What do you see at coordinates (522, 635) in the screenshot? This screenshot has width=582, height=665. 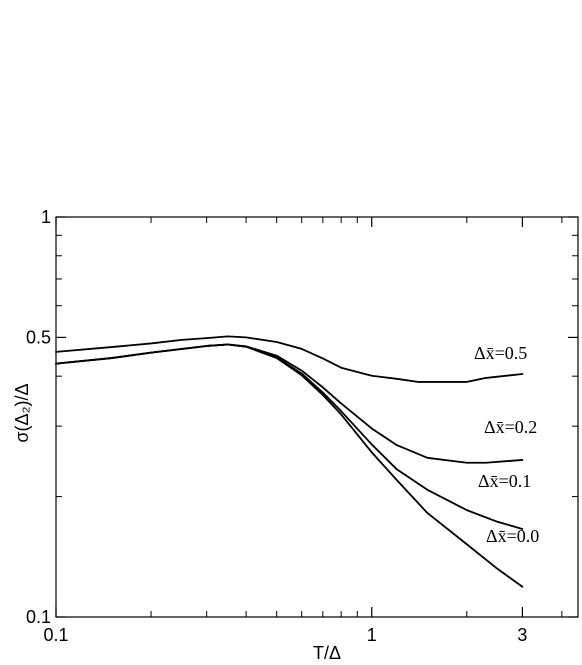 I see `x-tick-label: 3` at bounding box center [522, 635].